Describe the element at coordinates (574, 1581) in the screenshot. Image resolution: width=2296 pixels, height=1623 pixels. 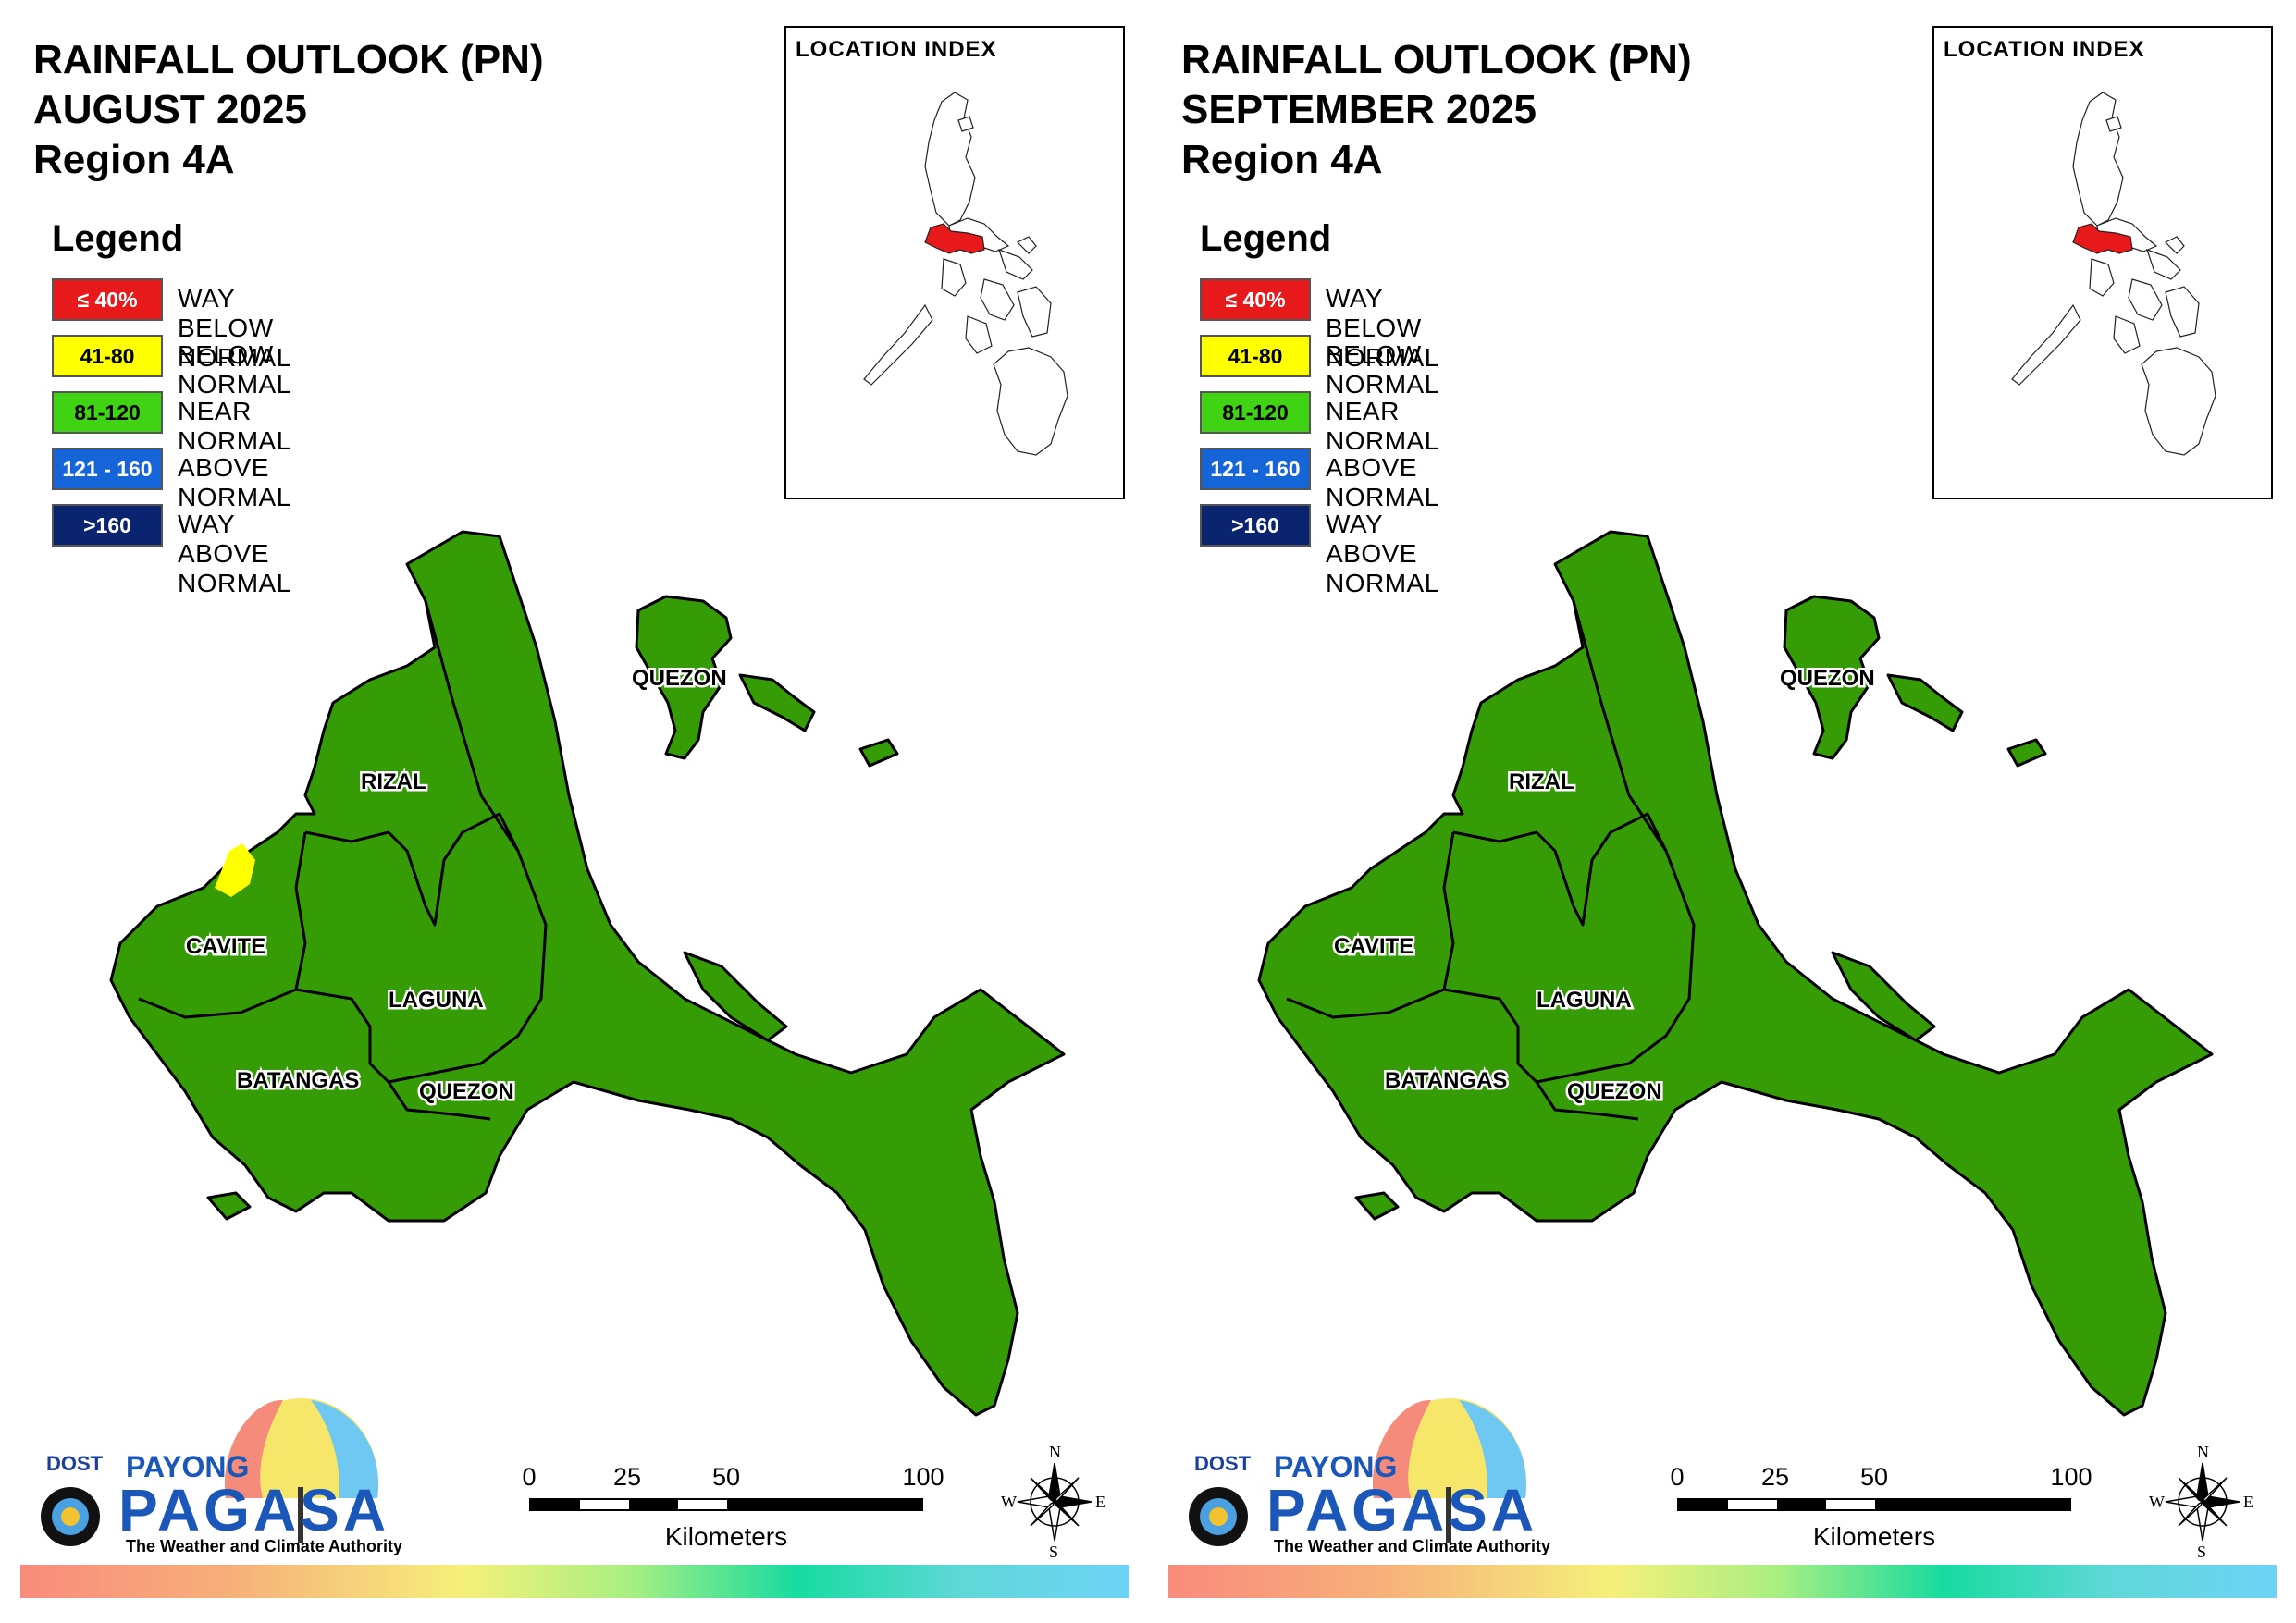
I see `color-strip` at that location.